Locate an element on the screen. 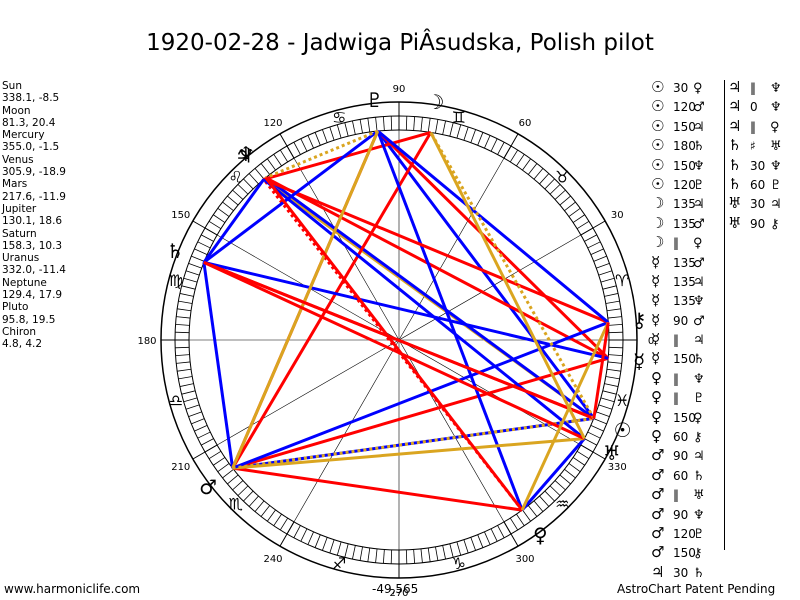  aspect-planet-b: ♀ is located at coordinates (698, 418).